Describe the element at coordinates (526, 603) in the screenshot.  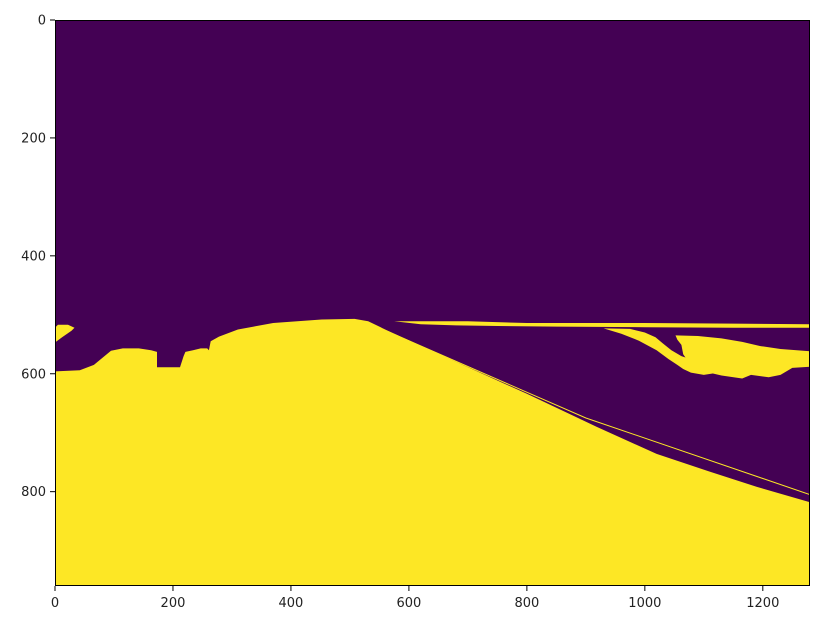
I see `x-tick-label: 800` at that location.